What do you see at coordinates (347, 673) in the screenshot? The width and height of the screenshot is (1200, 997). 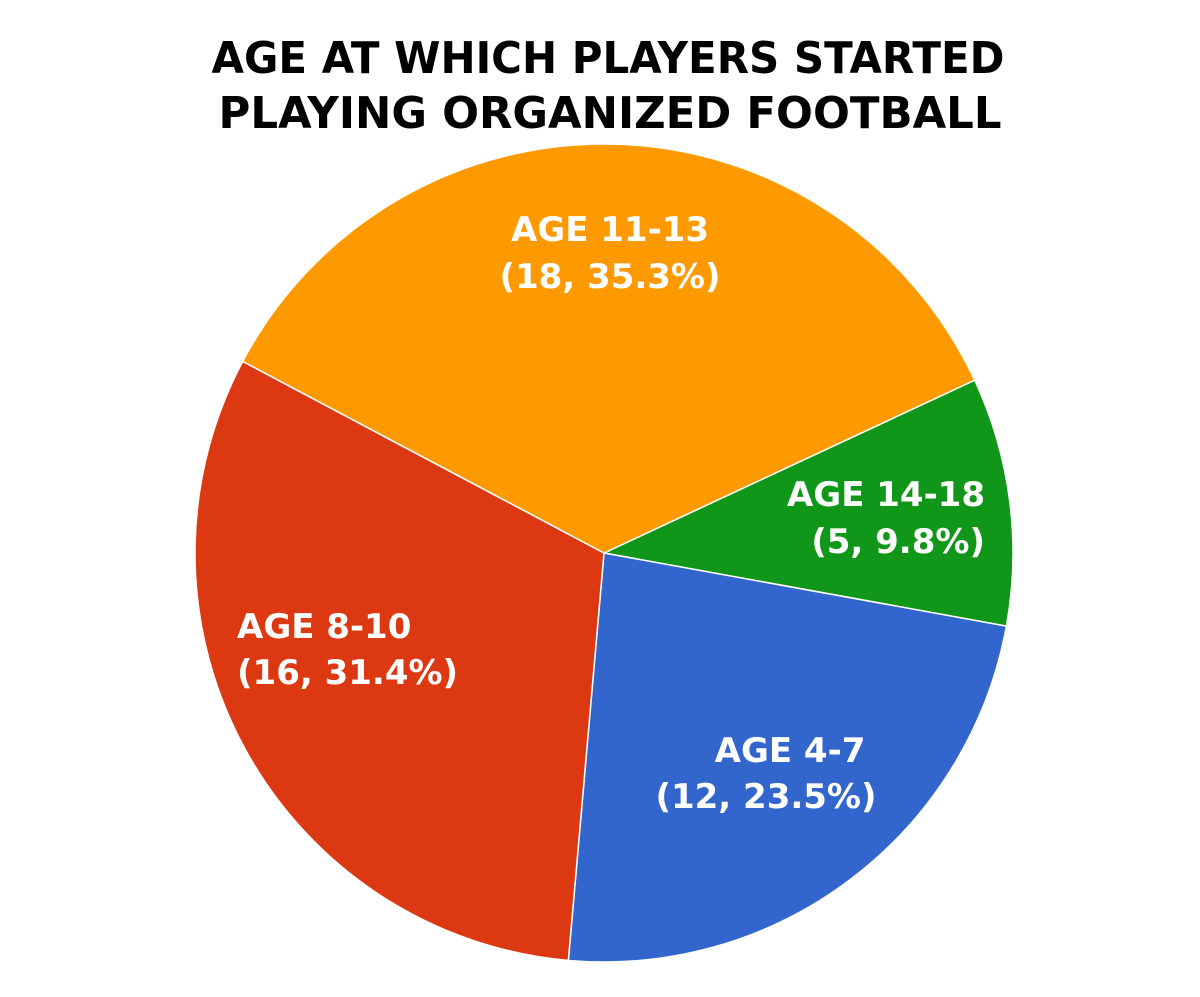 I see `slice-label-value: (16, 31.4%)` at bounding box center [347, 673].